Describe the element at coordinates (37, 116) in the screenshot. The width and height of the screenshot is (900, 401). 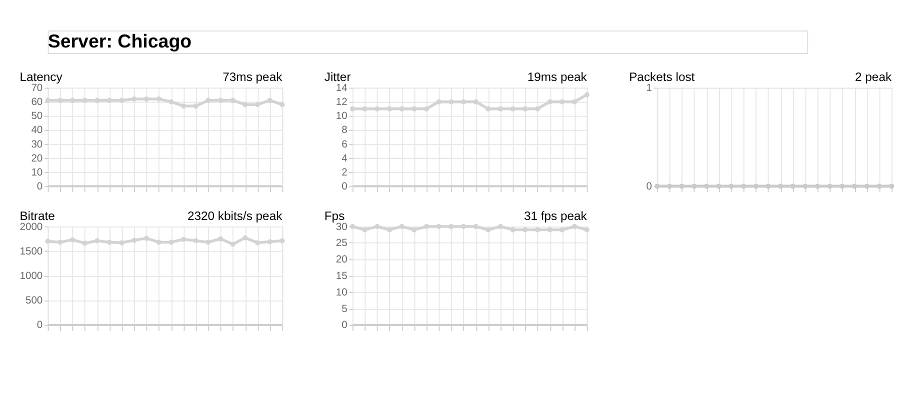
I see `y-tick-label: 50` at that location.